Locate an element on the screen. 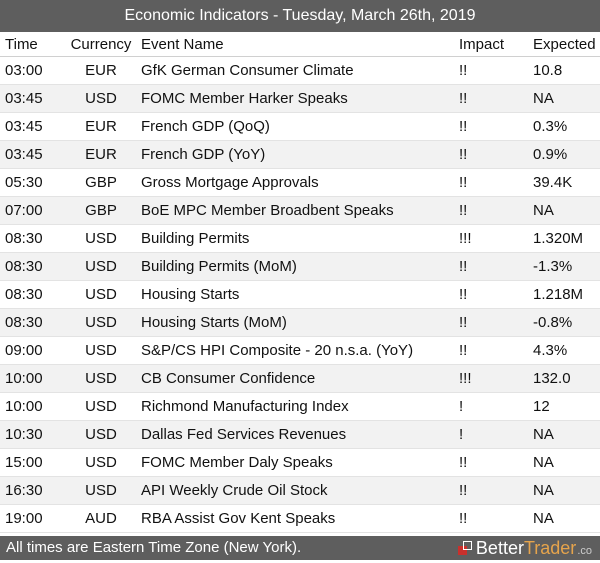 This screenshot has height=563, width=600. column-header-event: Event Name is located at coordinates (295, 44).